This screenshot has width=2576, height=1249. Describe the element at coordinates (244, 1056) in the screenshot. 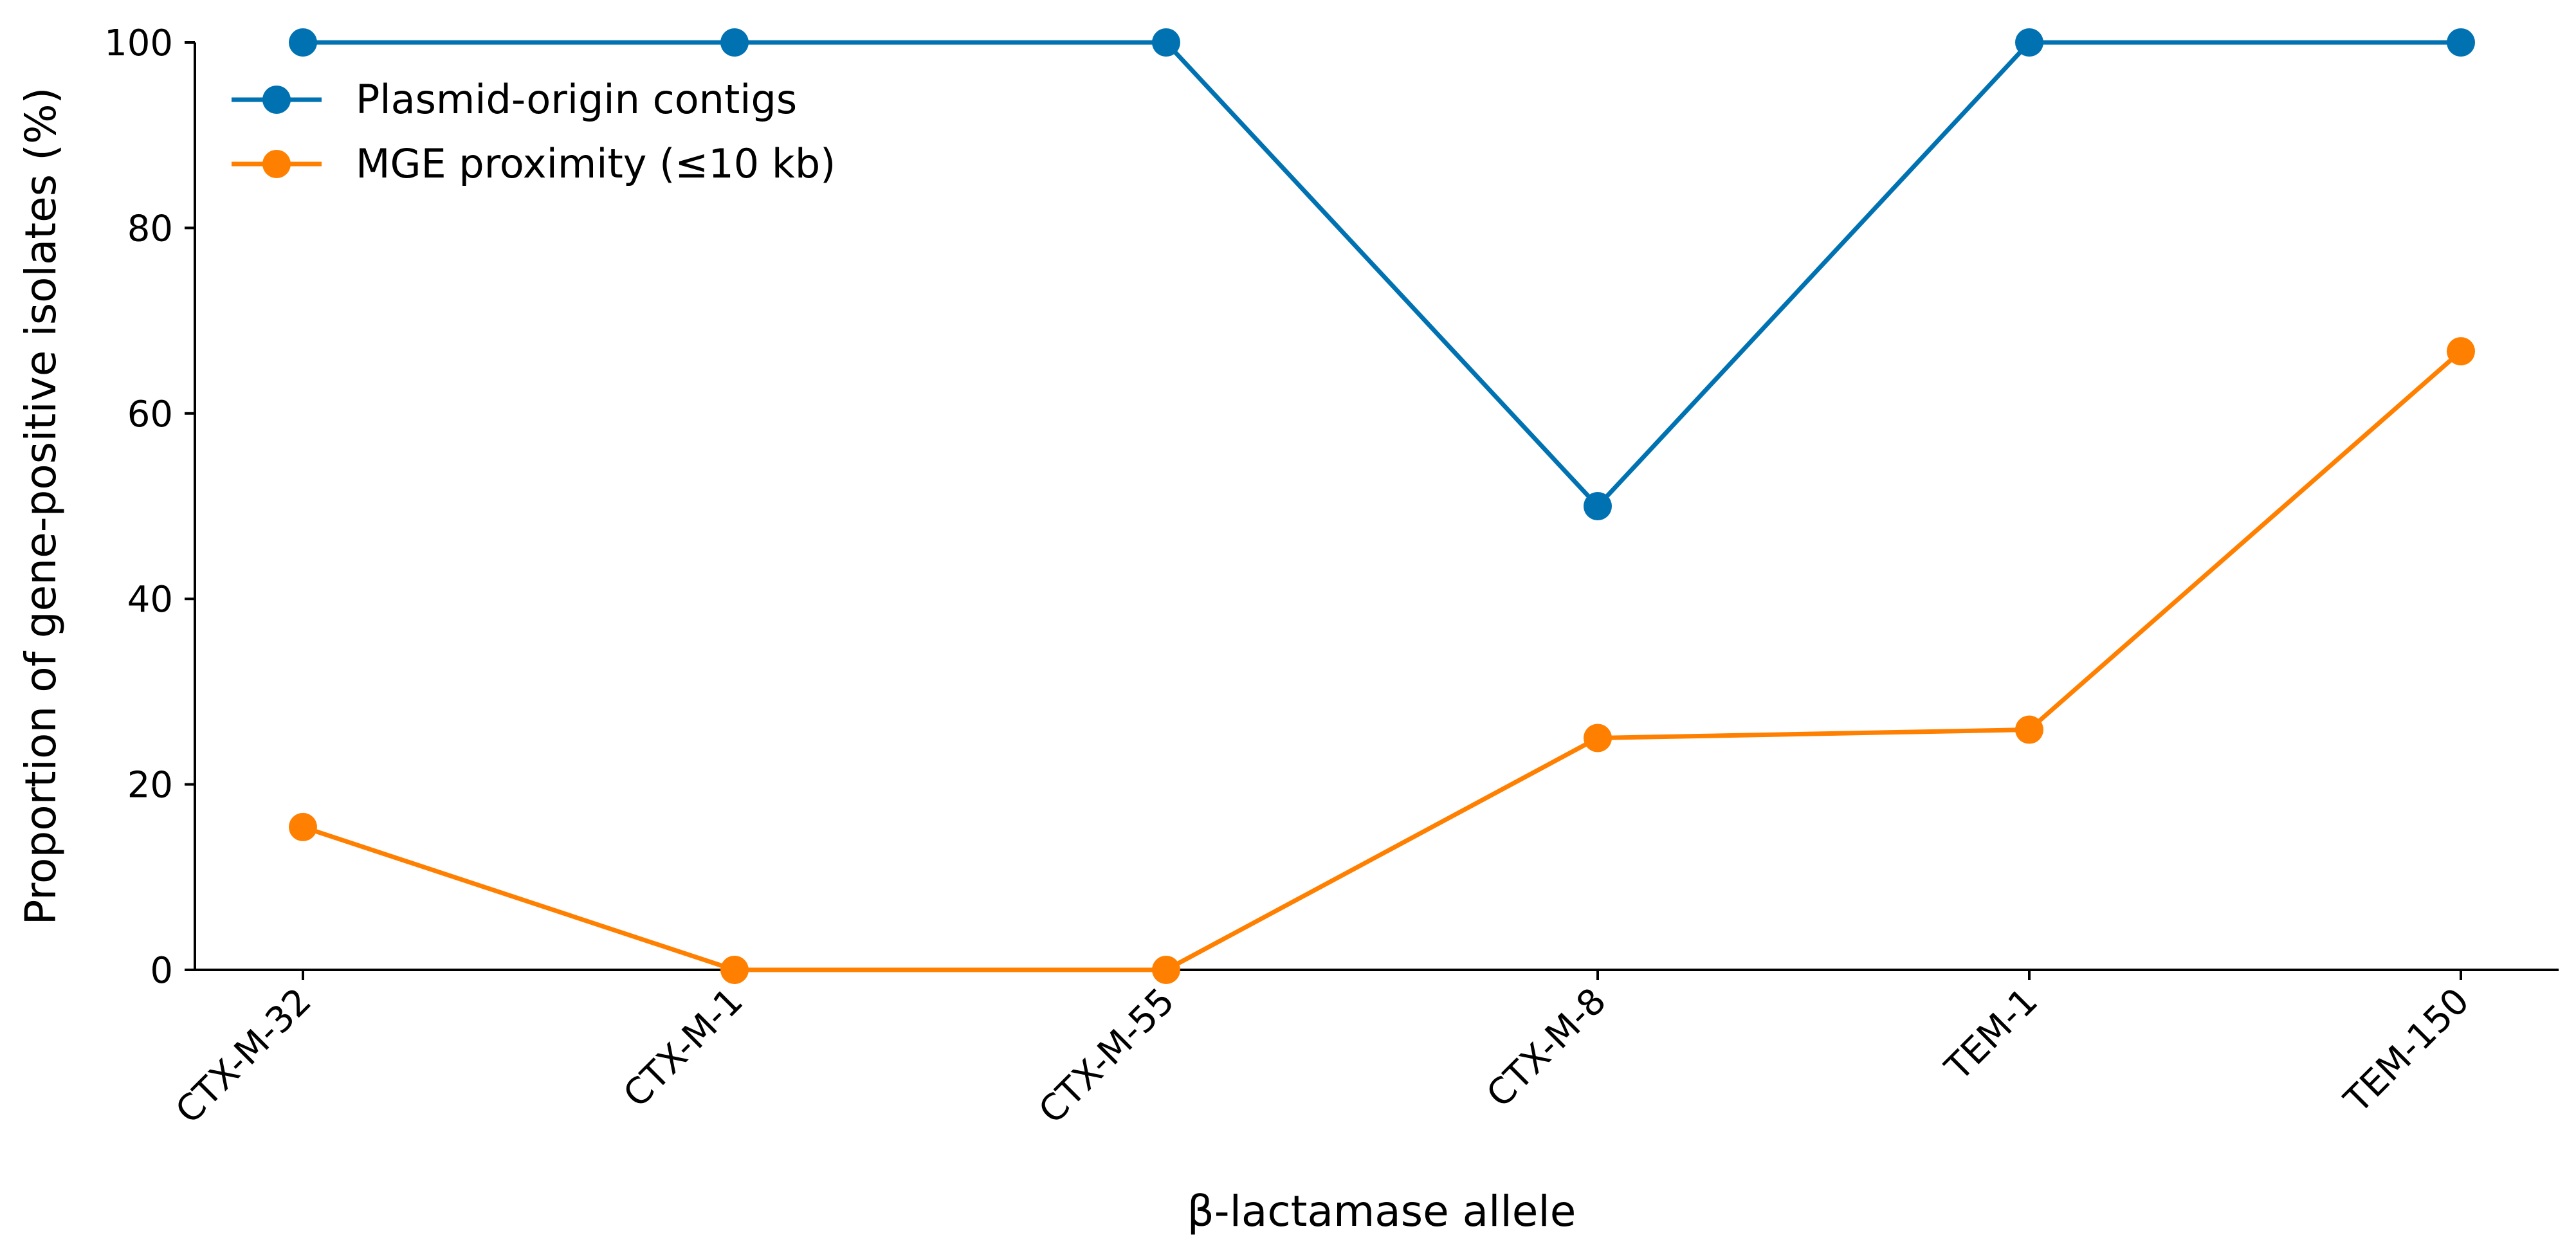

I see `x-tick-label: CTX-M-32` at that location.